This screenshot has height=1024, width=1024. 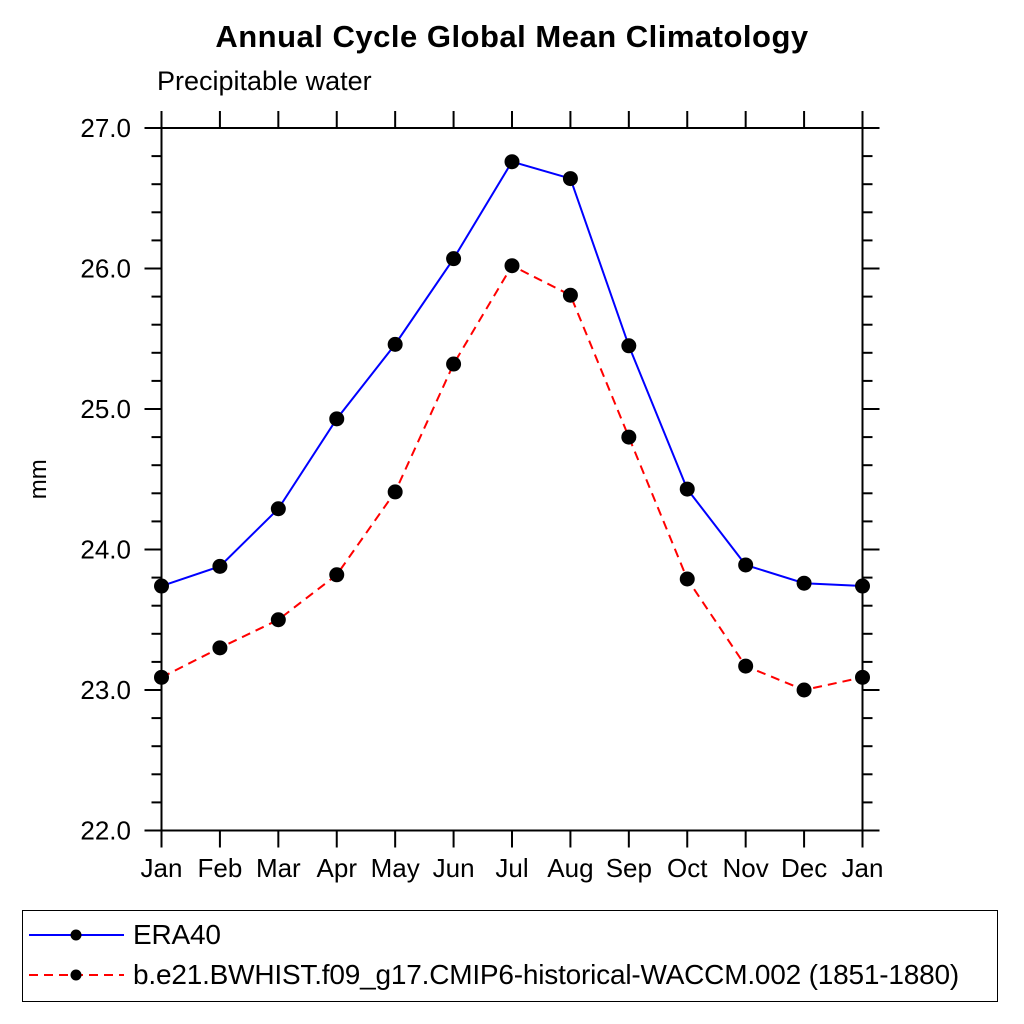 I want to click on legend-label-era40: ERA40, so click(x=177, y=934).